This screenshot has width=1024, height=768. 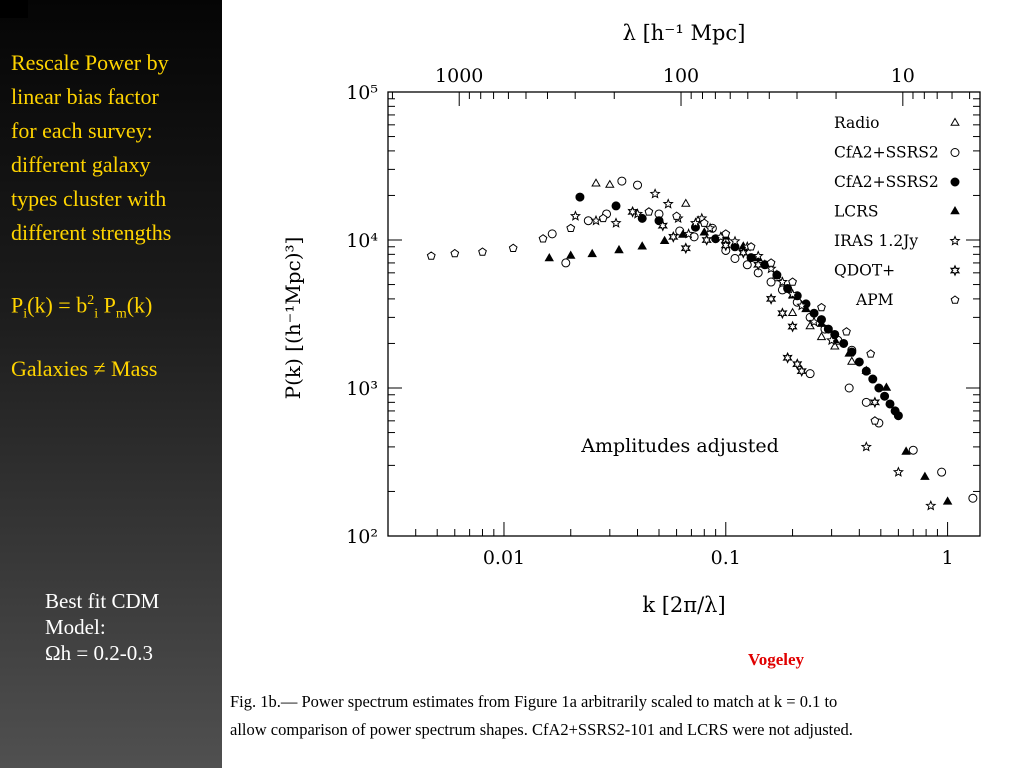 I want to click on top-tick-label: 100, so click(x=681, y=76).